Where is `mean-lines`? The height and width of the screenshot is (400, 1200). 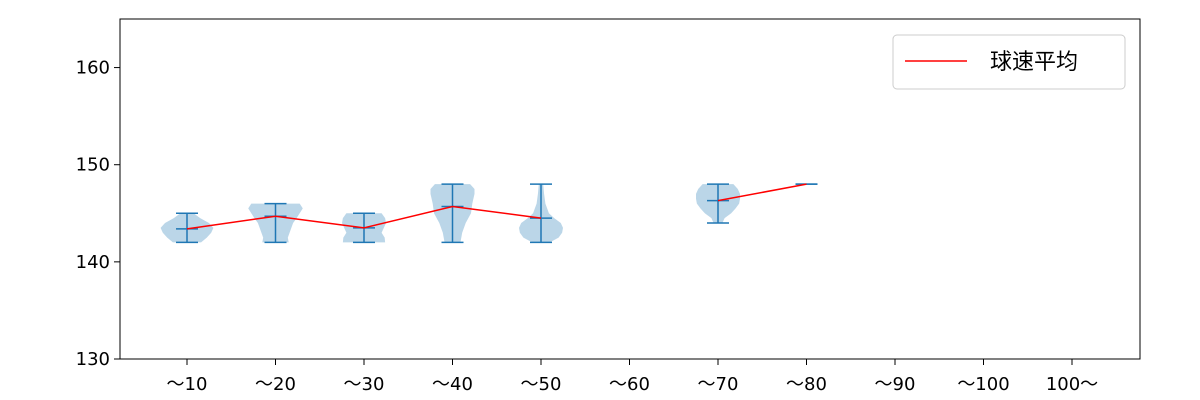
mean-lines is located at coordinates (496, 206).